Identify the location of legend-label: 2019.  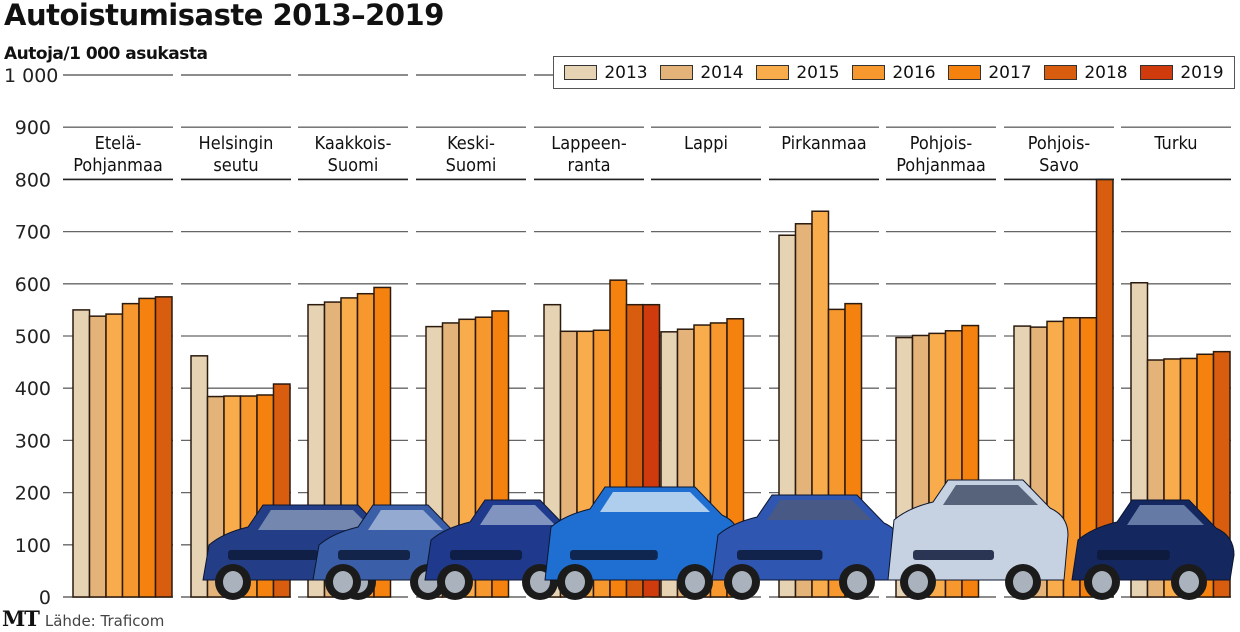
(1202, 72).